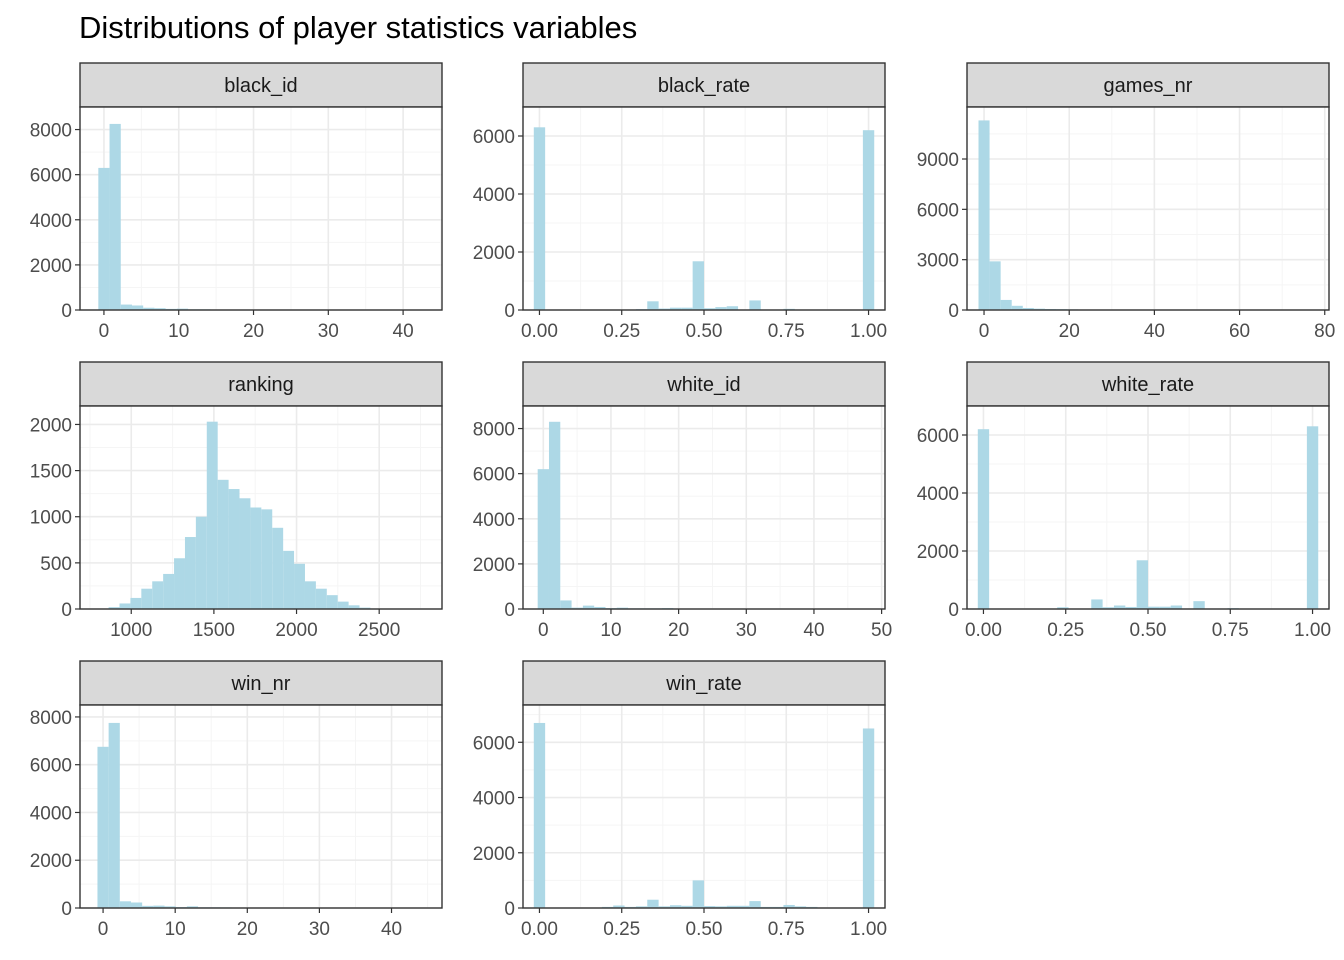 The image size is (1344, 960). I want to click on facet-games_nr: games_nr 0 3000 6000 9000 0 20 40 60 80, so click(1126, 202).